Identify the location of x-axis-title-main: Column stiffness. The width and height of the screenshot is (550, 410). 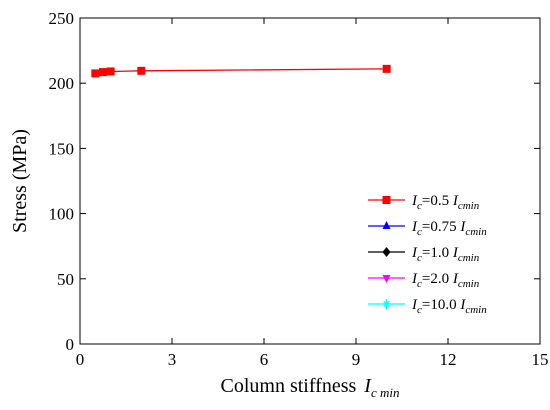
(289, 386).